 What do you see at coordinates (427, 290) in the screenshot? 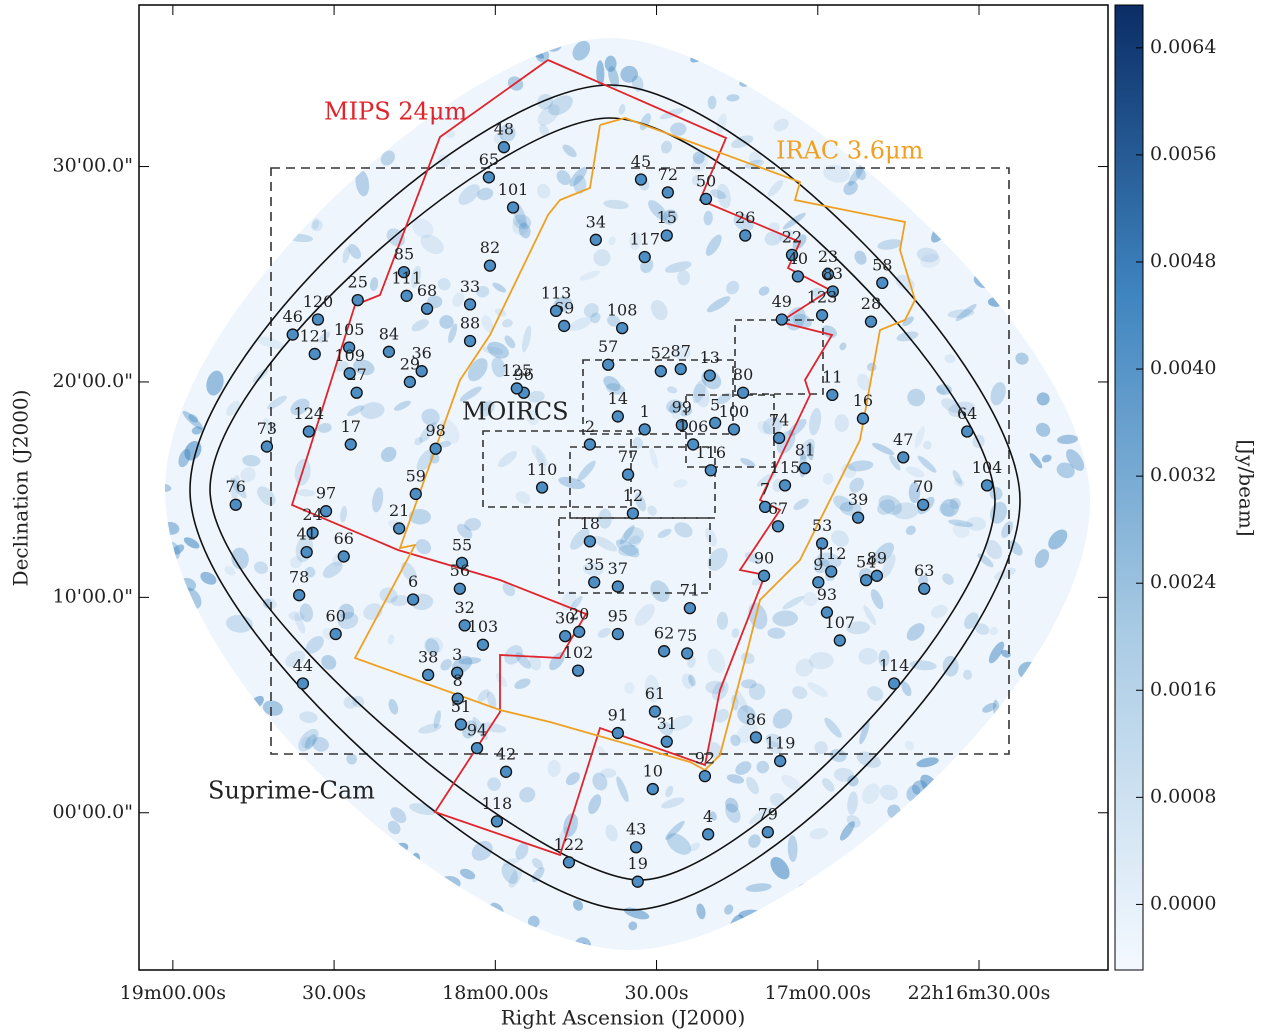
I see `source-label: 68` at bounding box center [427, 290].